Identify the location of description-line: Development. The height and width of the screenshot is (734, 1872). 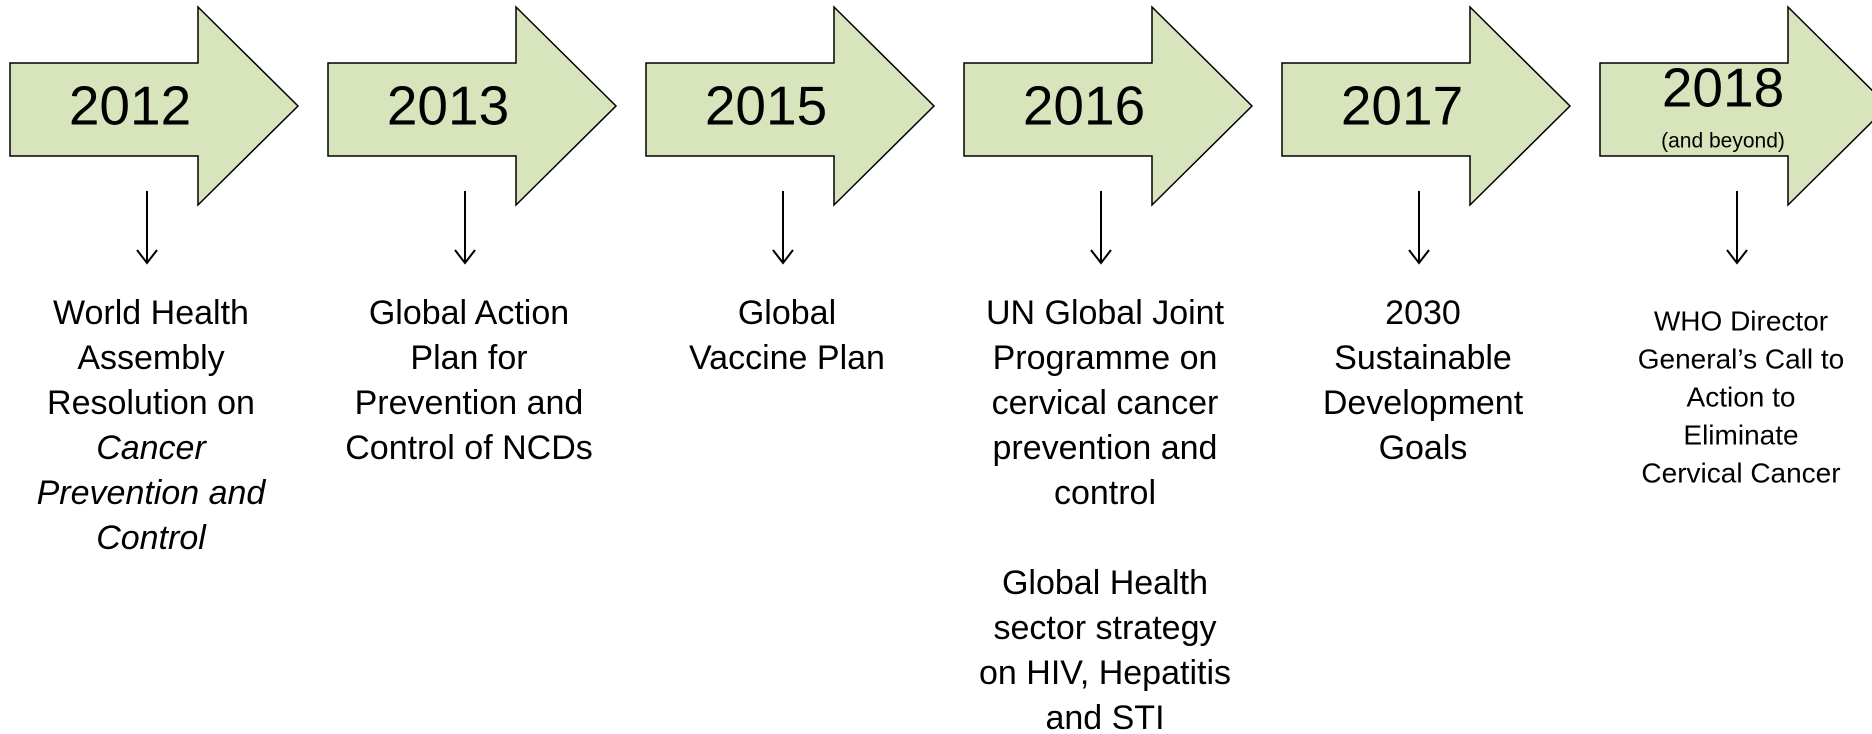
(1423, 403).